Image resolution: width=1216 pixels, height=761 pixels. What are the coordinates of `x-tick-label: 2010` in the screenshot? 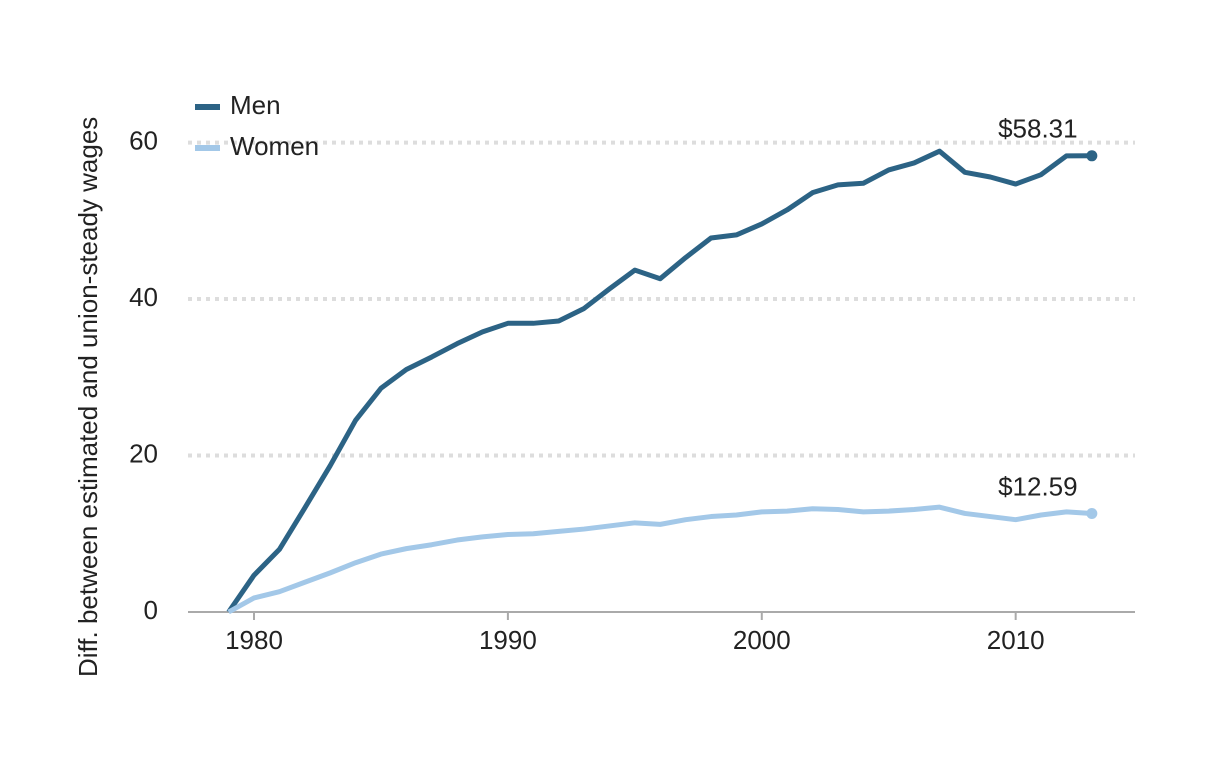 It's located at (1016, 640).